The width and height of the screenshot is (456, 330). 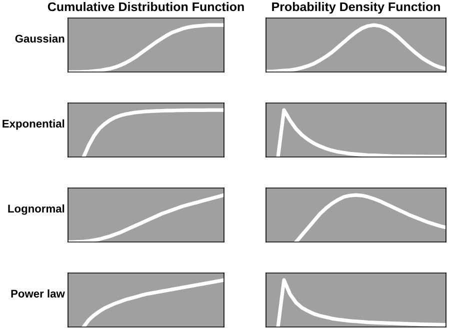 What do you see at coordinates (33, 124) in the screenshot?
I see `y-axis-title: Exponential` at bounding box center [33, 124].